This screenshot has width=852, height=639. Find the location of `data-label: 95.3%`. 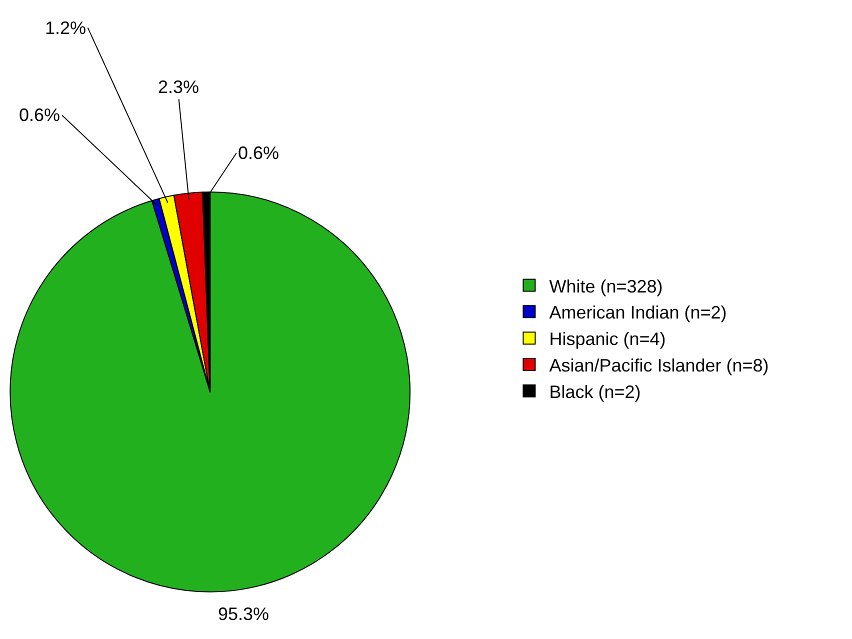

data-label: 95.3% is located at coordinates (244, 614).